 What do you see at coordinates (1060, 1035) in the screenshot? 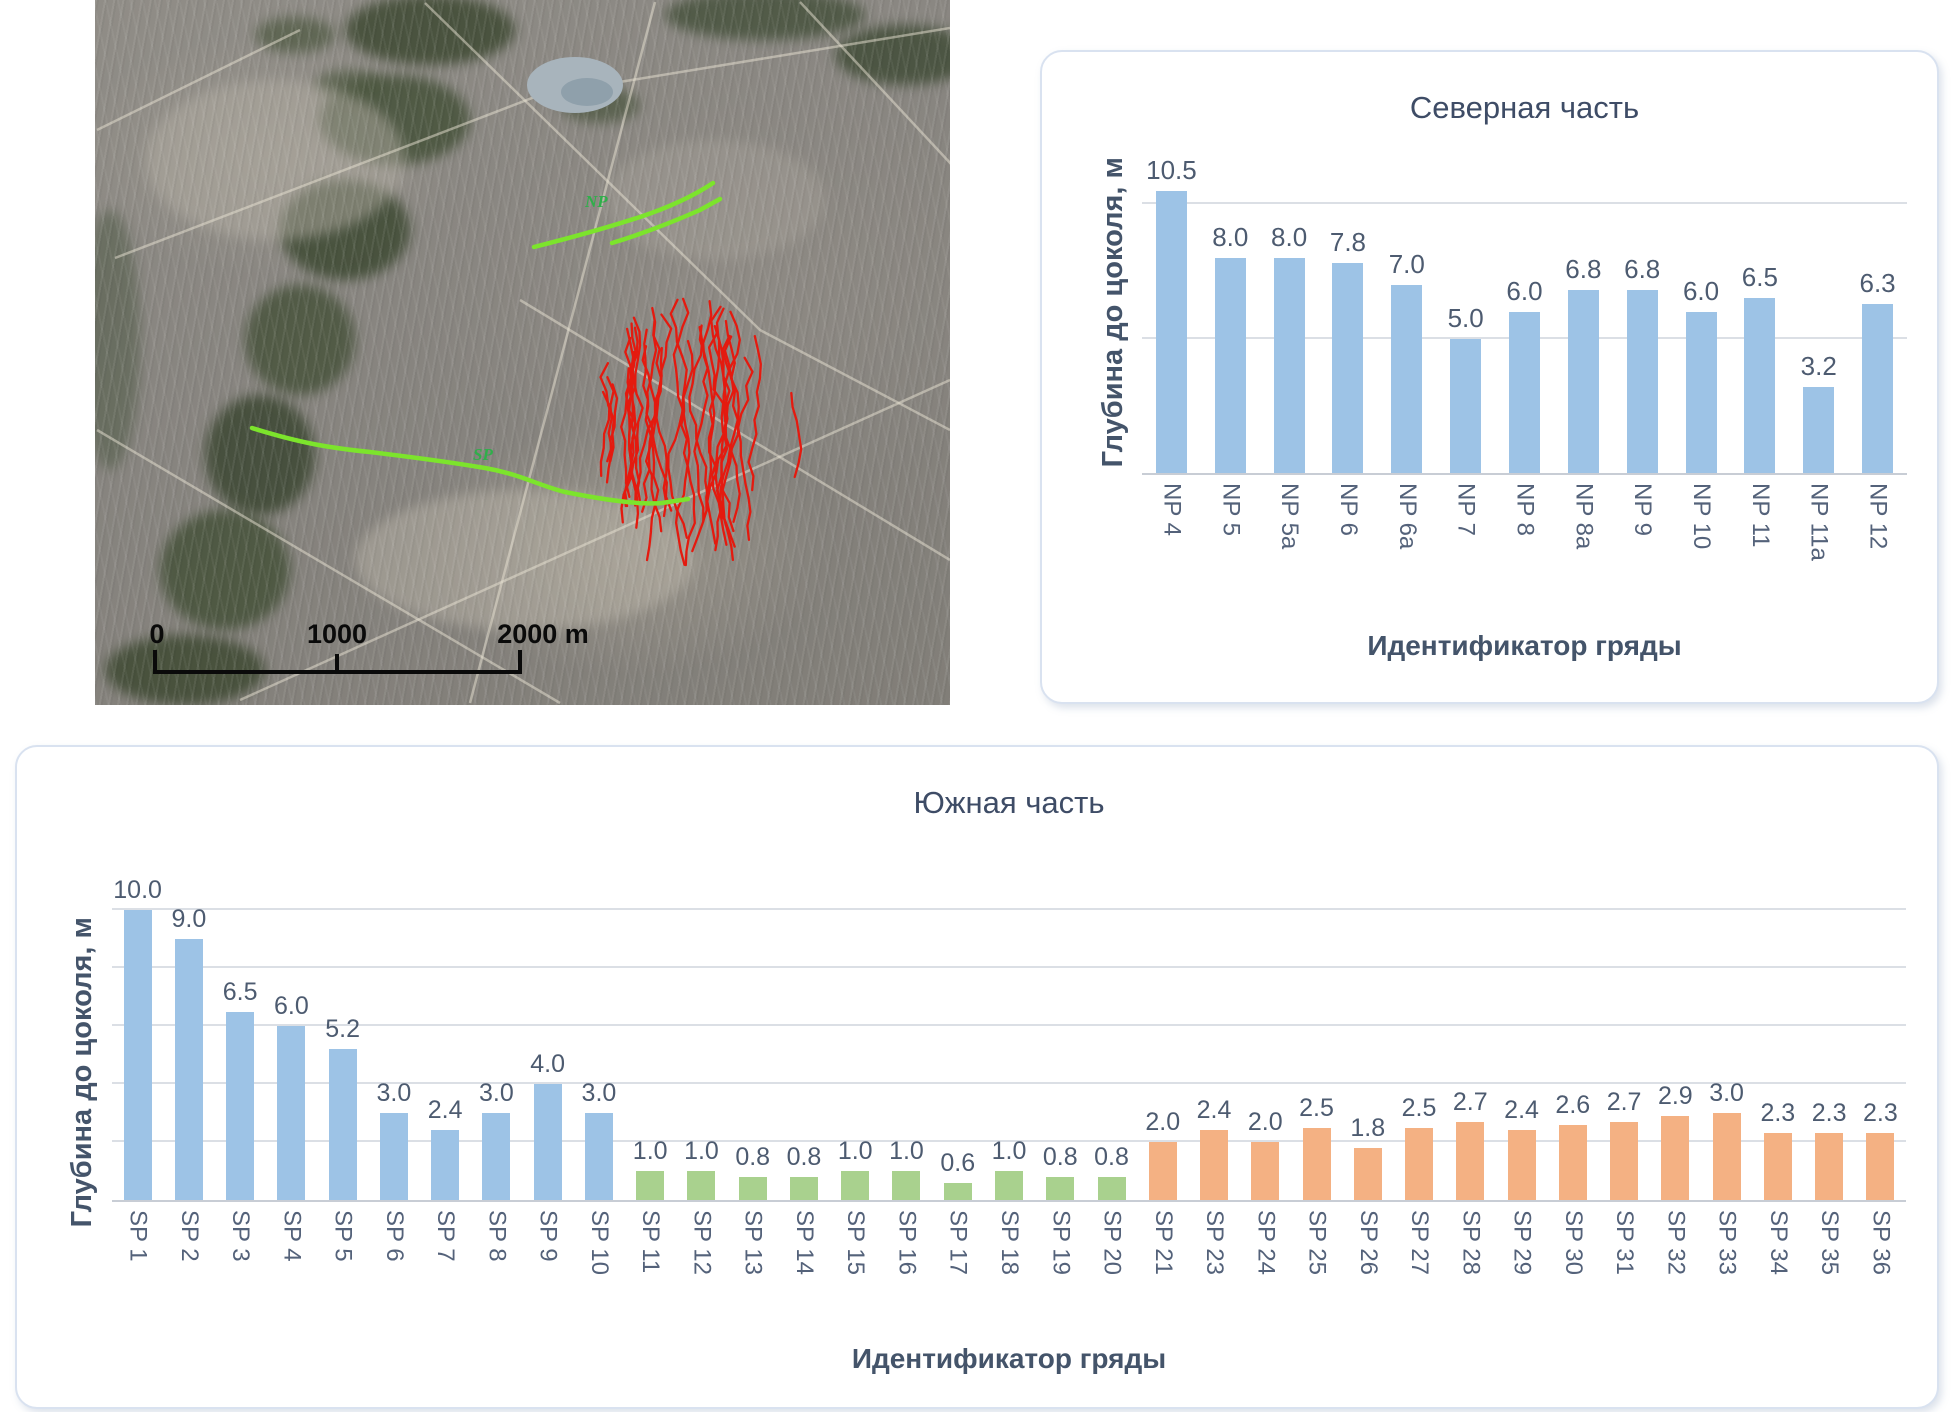
I see `bar-slot-SP 19: 0.8` at bounding box center [1060, 1035].